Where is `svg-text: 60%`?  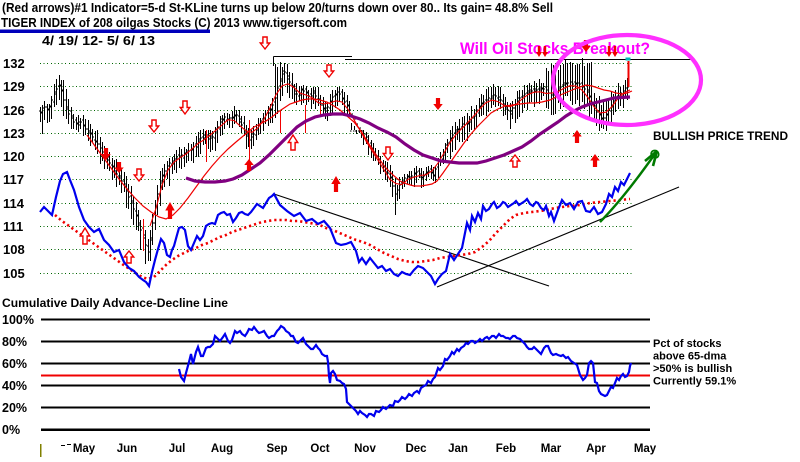
svg-text: 60% is located at coordinates (14, 364).